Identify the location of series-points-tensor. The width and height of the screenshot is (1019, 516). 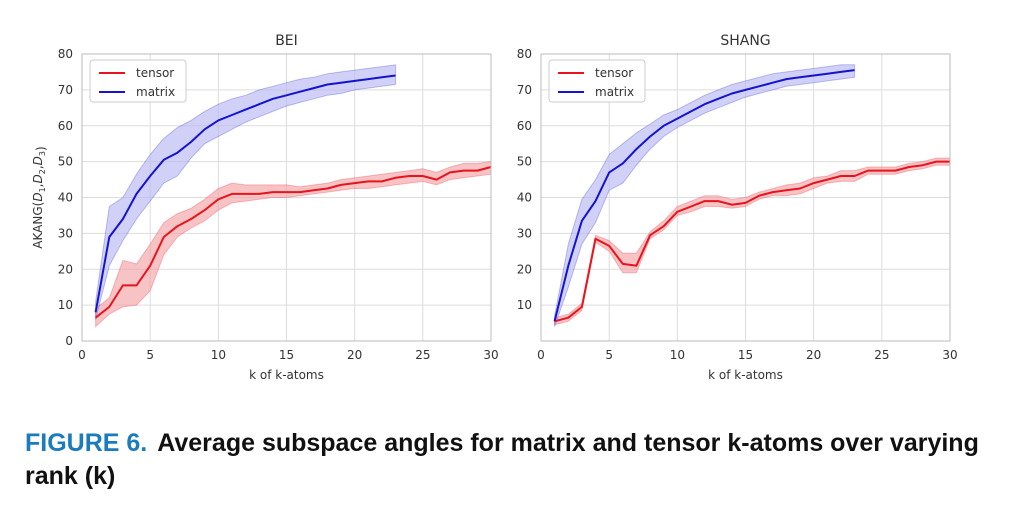
(752, 241).